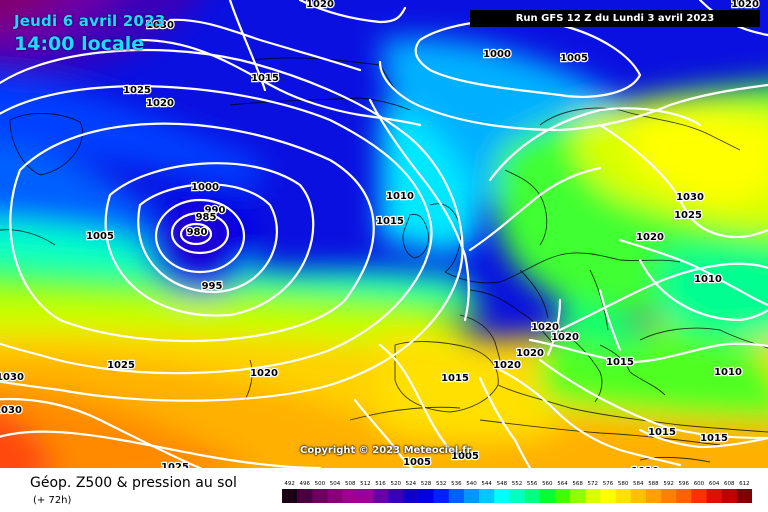 Image resolution: width=768 pixels, height=512 pixels. I want to click on legend-tick-label: 536, so click(456, 484).